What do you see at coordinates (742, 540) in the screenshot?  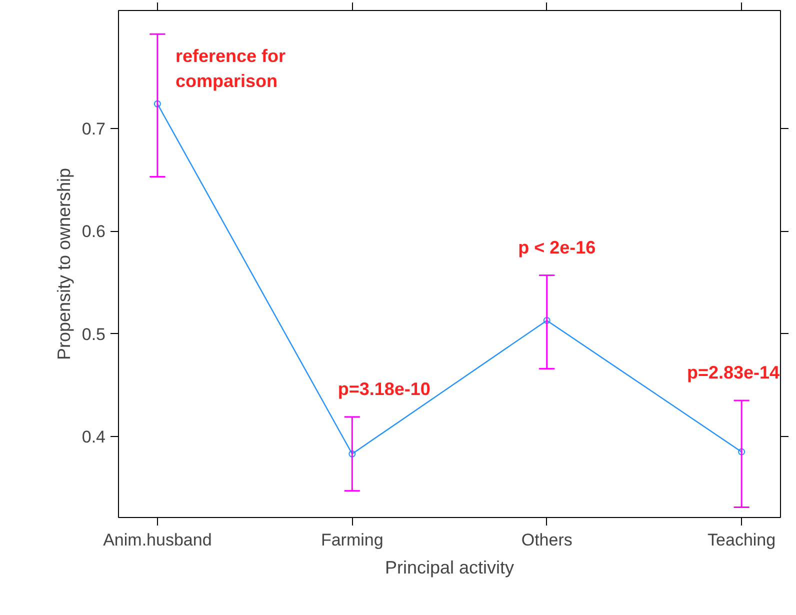 I see `x-tick-label: Teaching` at bounding box center [742, 540].